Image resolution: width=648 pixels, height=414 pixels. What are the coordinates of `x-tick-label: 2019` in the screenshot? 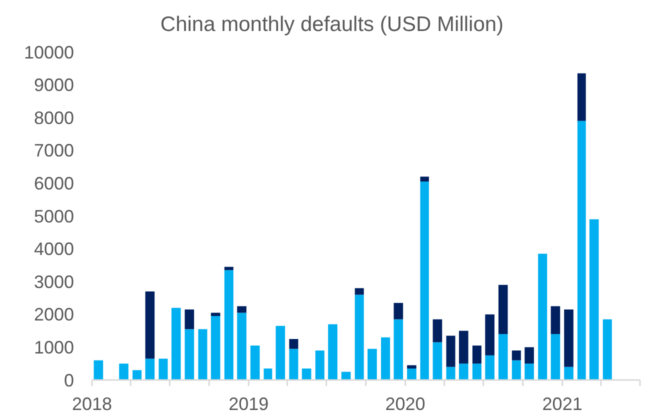 It's located at (248, 404).